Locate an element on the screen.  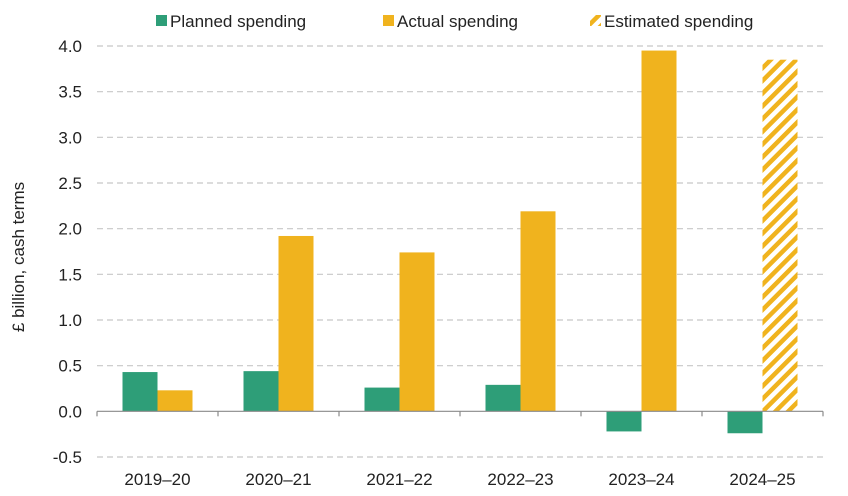
y-tick-label: 0.5 is located at coordinates (70, 366).